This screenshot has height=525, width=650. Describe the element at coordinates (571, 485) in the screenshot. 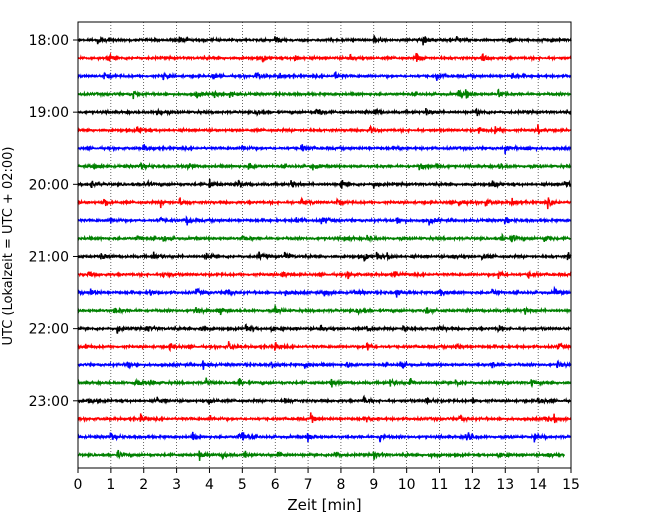

I see `x-tick-label: 15` at that location.